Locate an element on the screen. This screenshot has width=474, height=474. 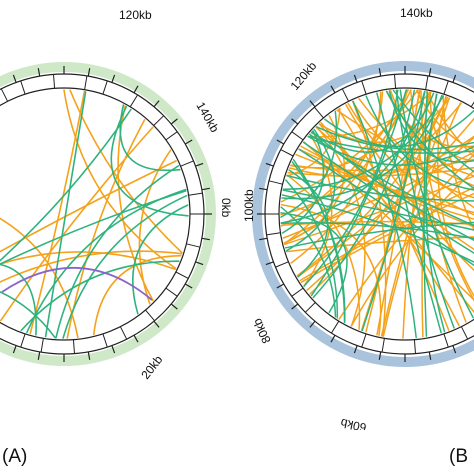
panel-a-tick-label-0kb: 0kb is located at coordinates (226, 208).